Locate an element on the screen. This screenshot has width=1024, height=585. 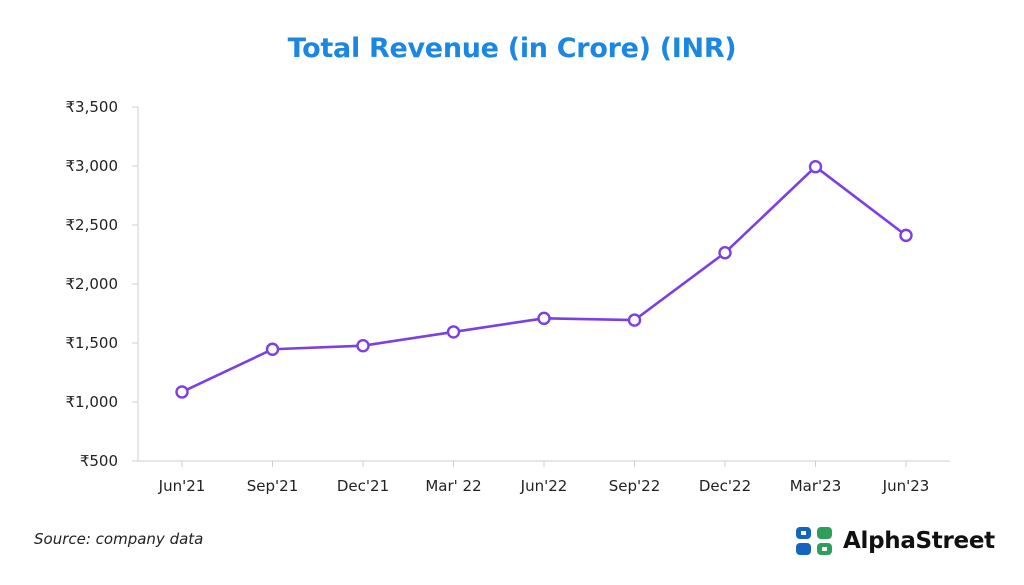
y-tick-label: ₹500 is located at coordinates (99, 461).